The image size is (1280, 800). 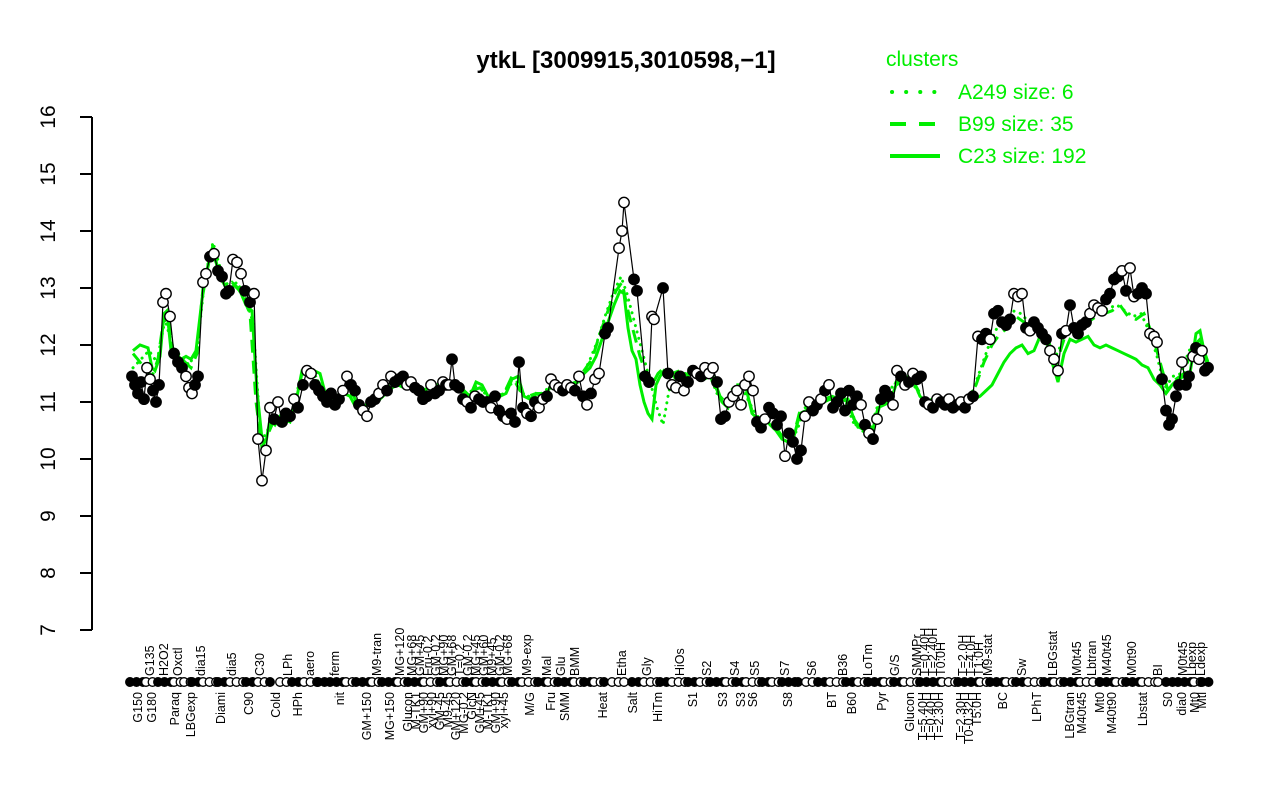 I want to click on y-tick-label: 14, so click(x=48, y=231).